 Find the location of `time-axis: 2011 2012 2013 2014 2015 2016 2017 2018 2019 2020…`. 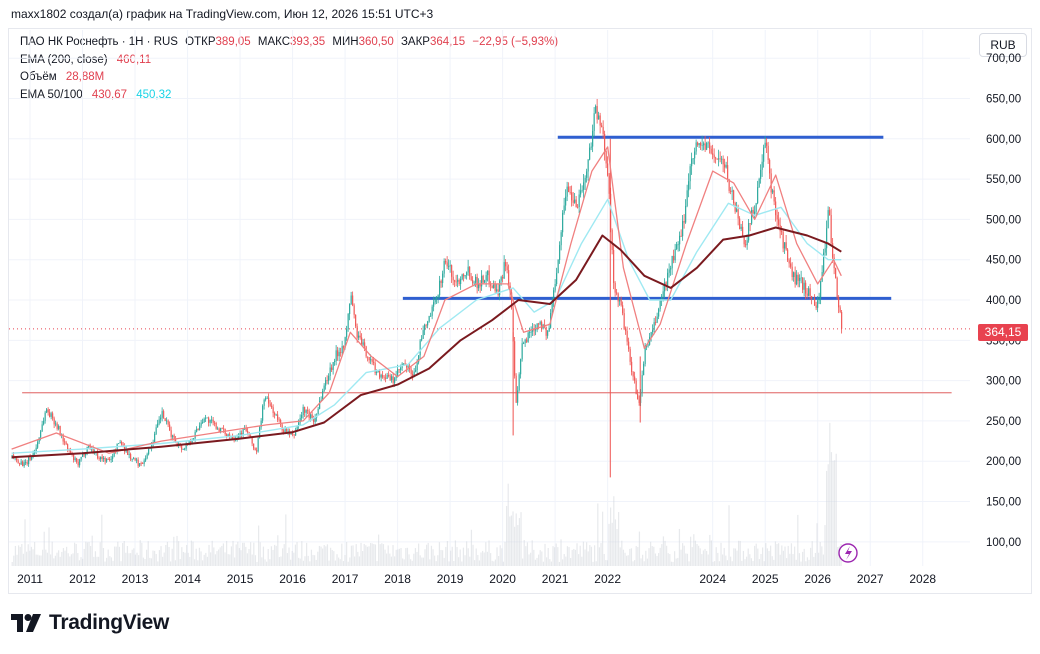

time-axis: 2011 2012 2013 2014 2015 2016 2017 2018 2019 2020… is located at coordinates (476, 579).